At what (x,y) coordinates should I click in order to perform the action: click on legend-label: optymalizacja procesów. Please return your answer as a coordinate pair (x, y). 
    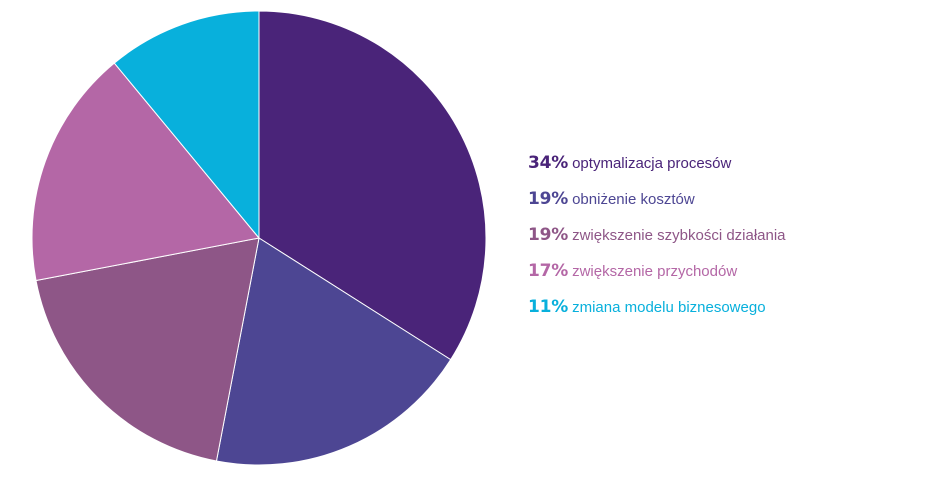
    Looking at the image, I should click on (651, 163).